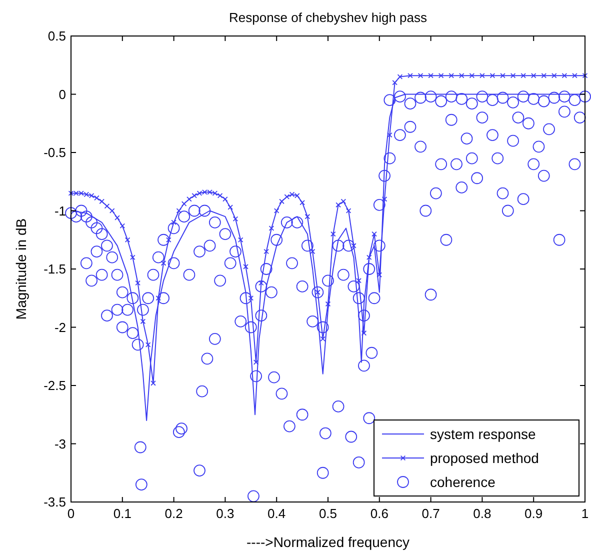 The width and height of the screenshot is (591, 551). I want to click on x-tick-label: 0.5, so click(328, 513).